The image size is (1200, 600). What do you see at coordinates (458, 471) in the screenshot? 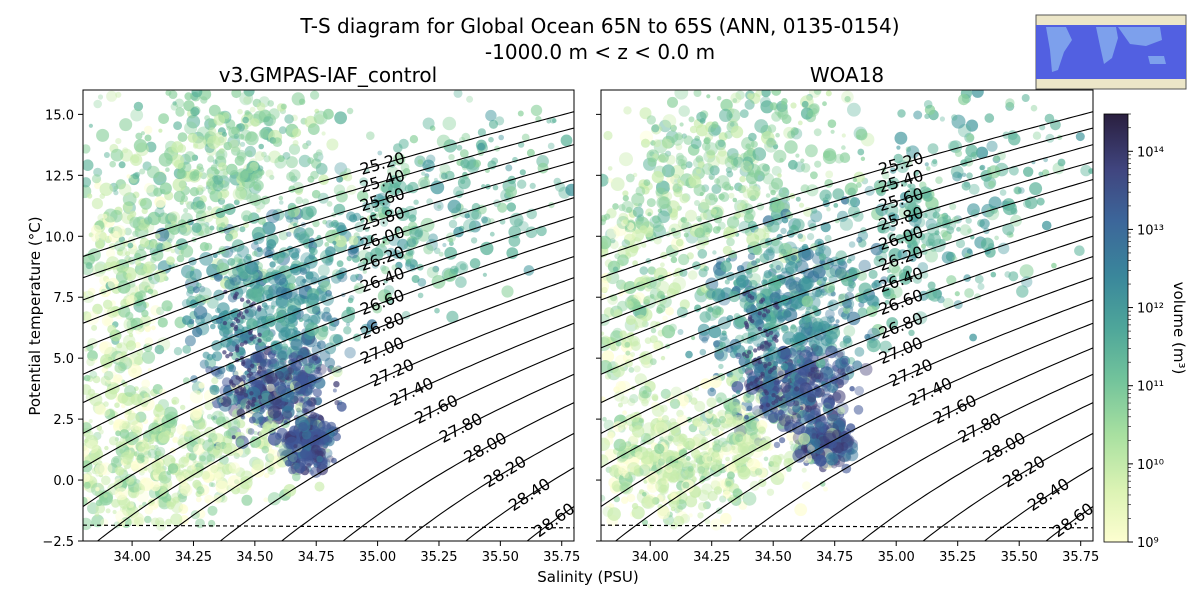
I see `isopycnal-line` at bounding box center [458, 471].